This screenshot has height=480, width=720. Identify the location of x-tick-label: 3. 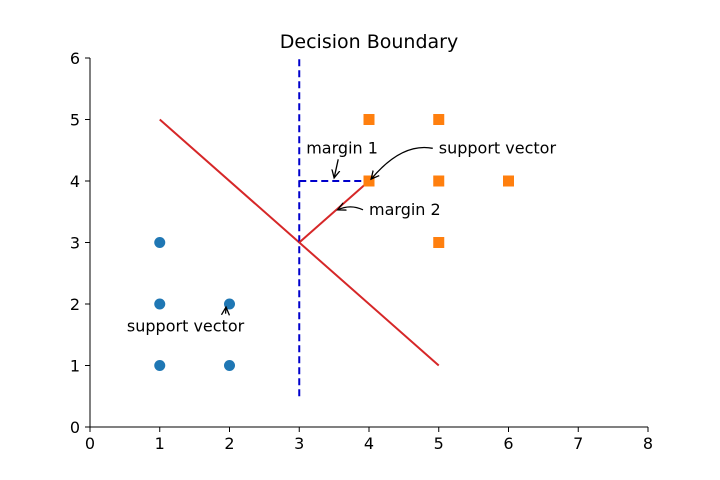
(299, 443).